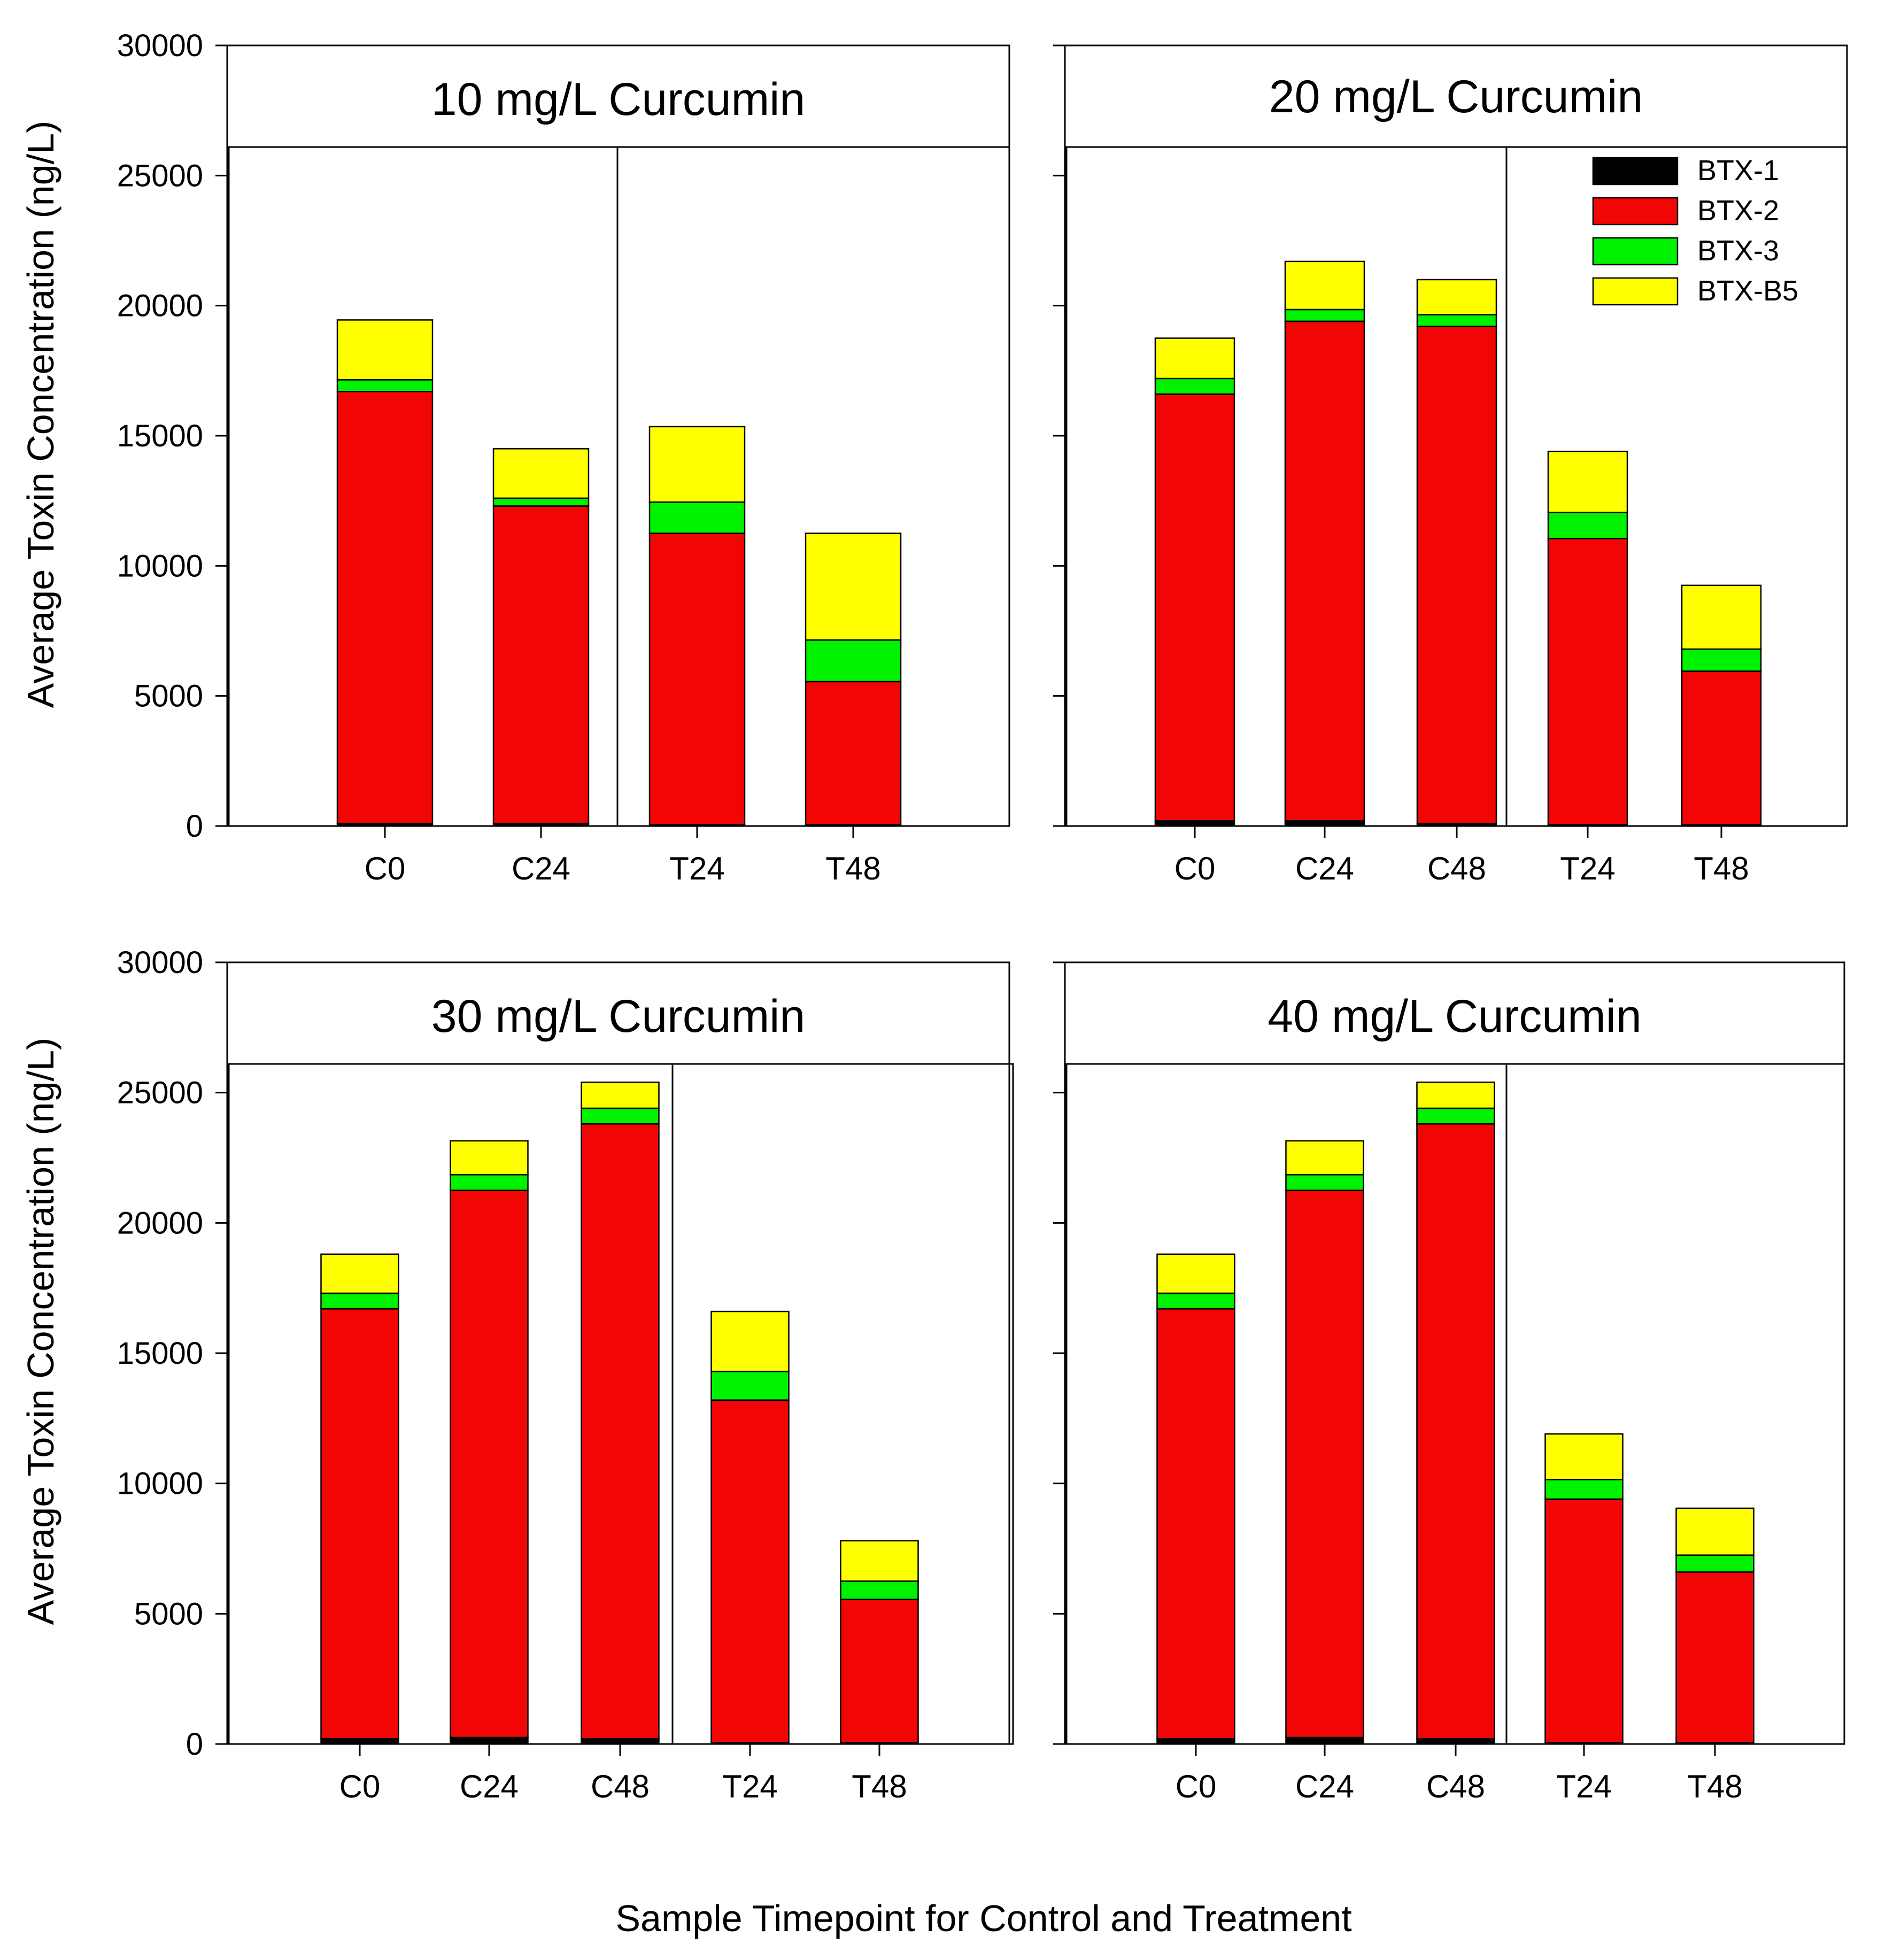 Image resolution: width=1878 pixels, height=1960 pixels. I want to click on panel-title: 30 mg/L Curcumin, so click(618, 1016).